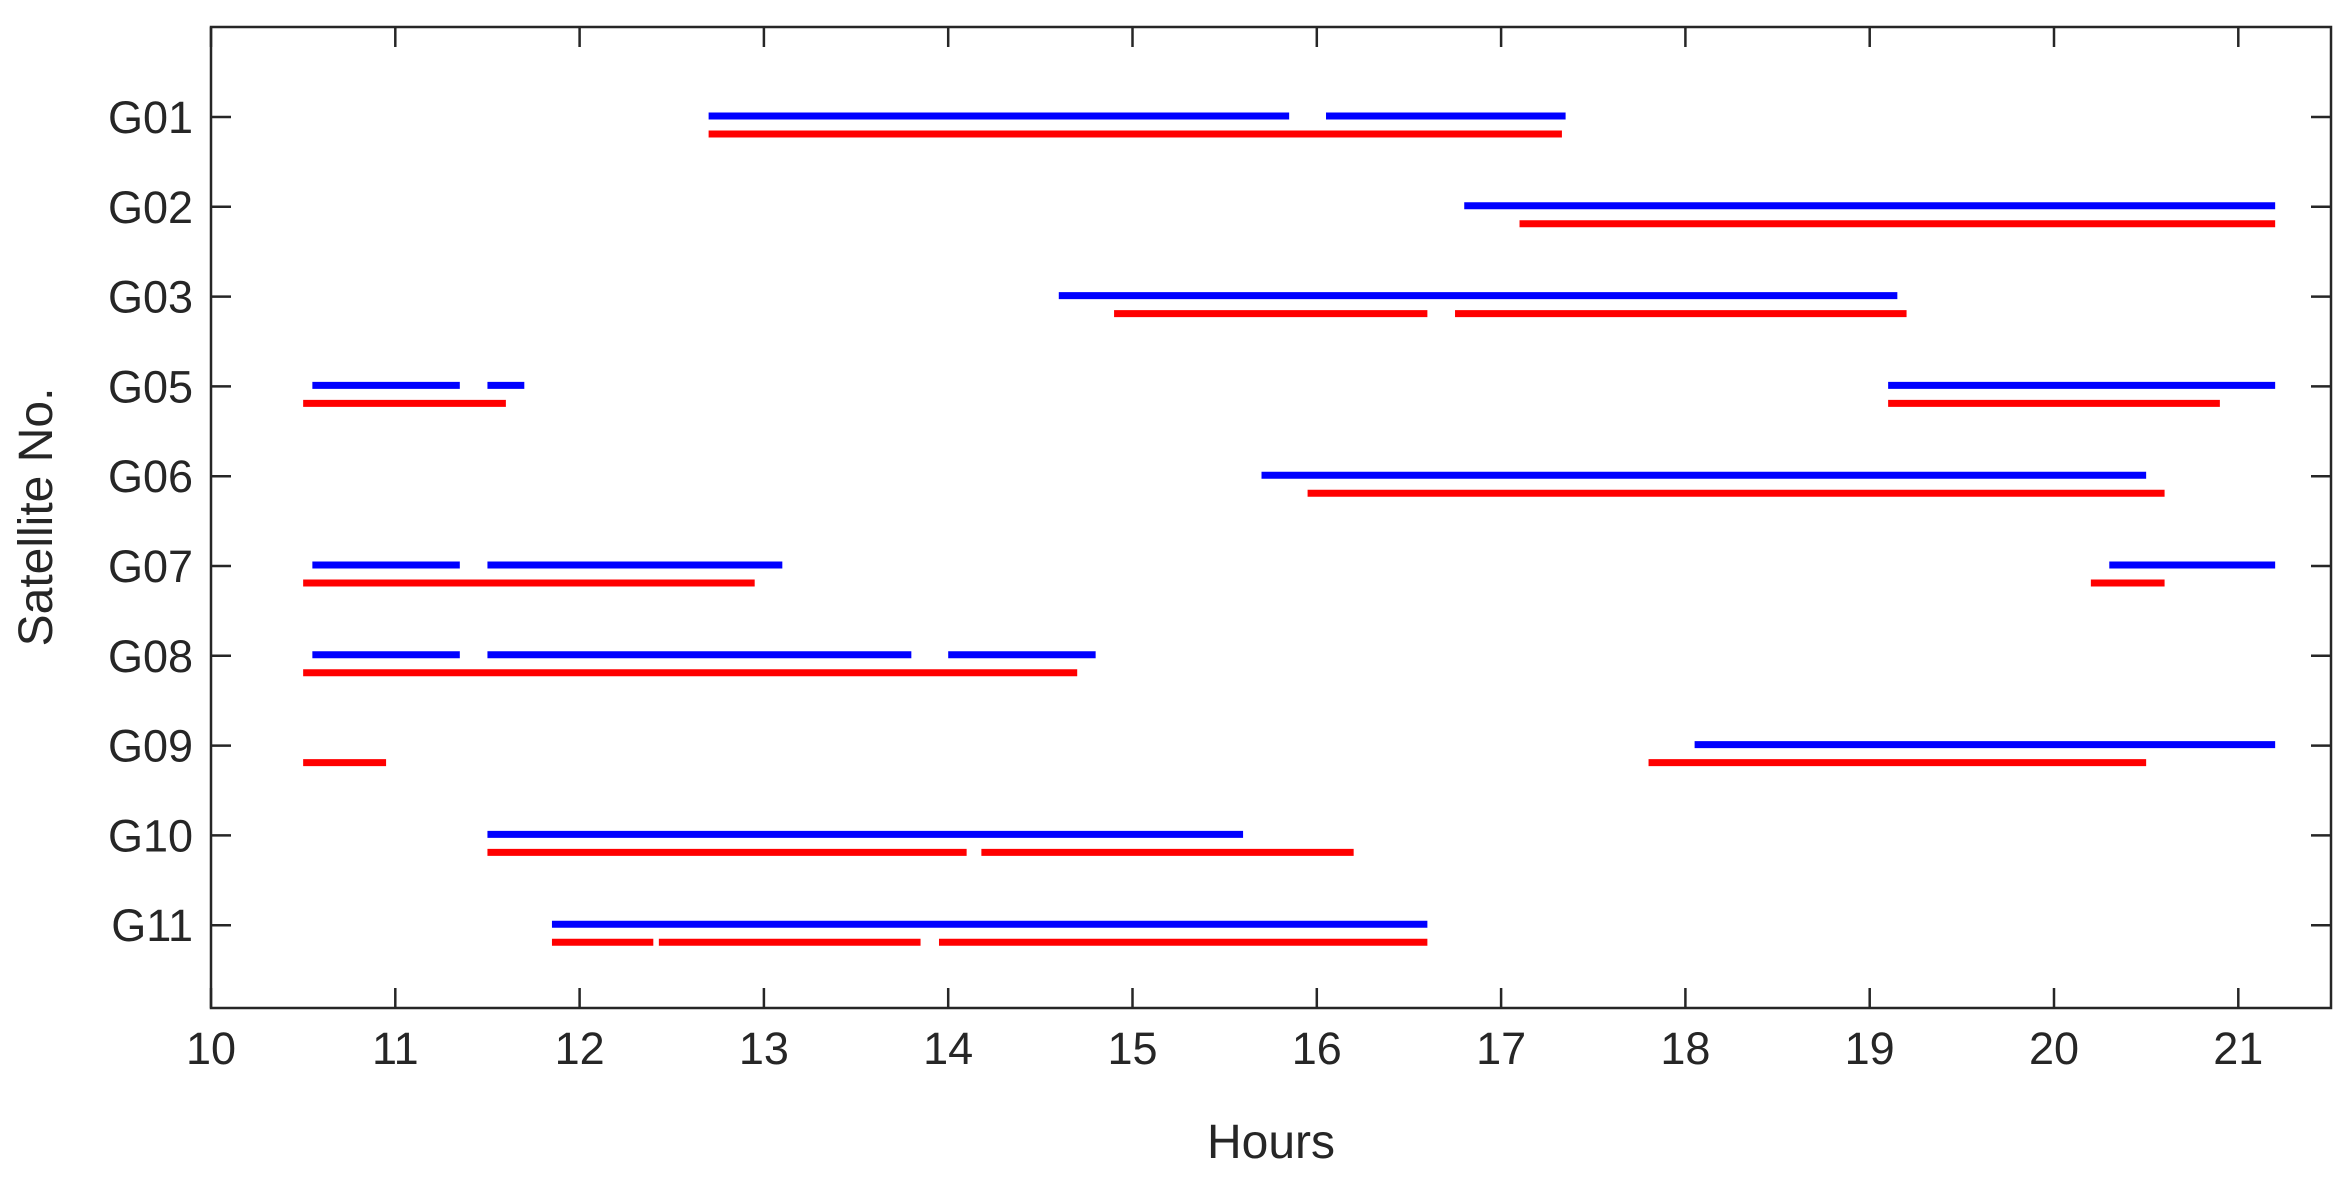  What do you see at coordinates (948, 1048) in the screenshot?
I see `x-tick-label: 14` at bounding box center [948, 1048].